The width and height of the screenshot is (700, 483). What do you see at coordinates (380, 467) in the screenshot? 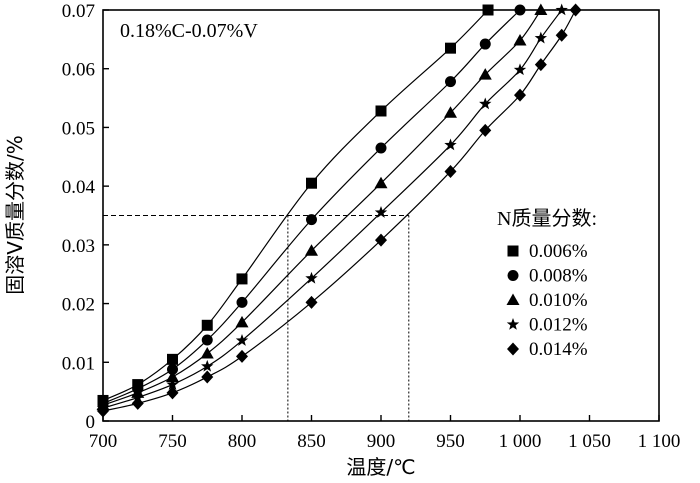
I see `x-axis-title: 温度/℃` at bounding box center [380, 467].